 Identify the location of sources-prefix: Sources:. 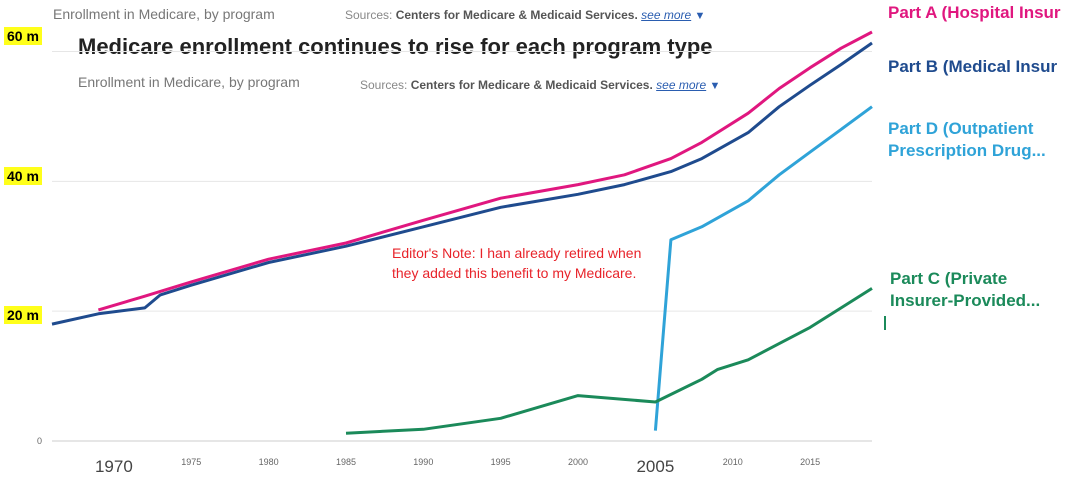
(384, 85).